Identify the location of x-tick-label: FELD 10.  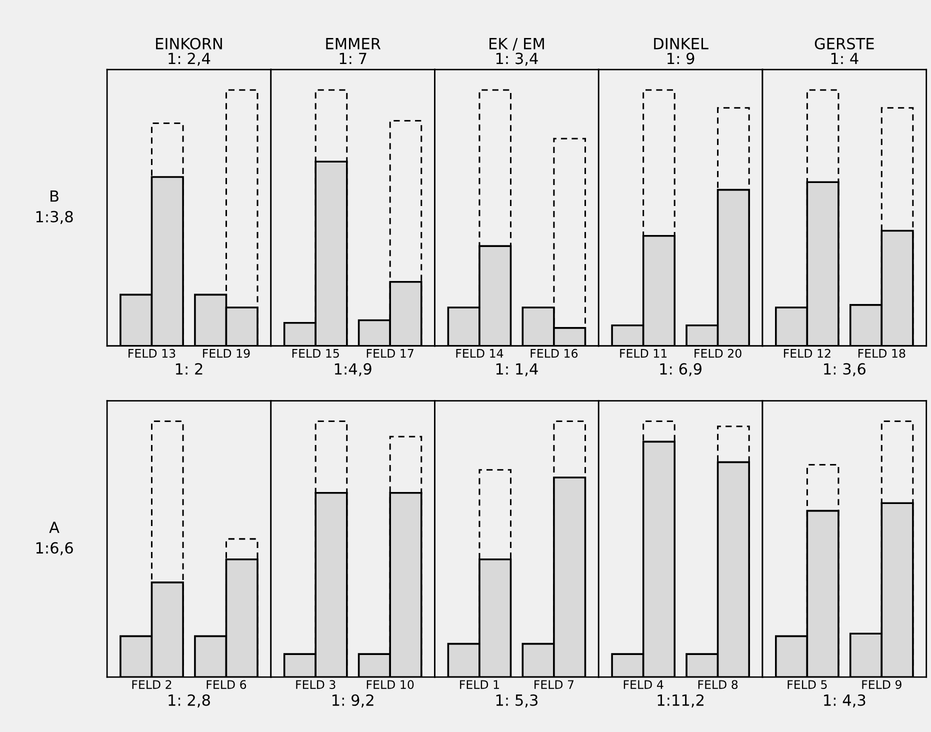
(390, 685).